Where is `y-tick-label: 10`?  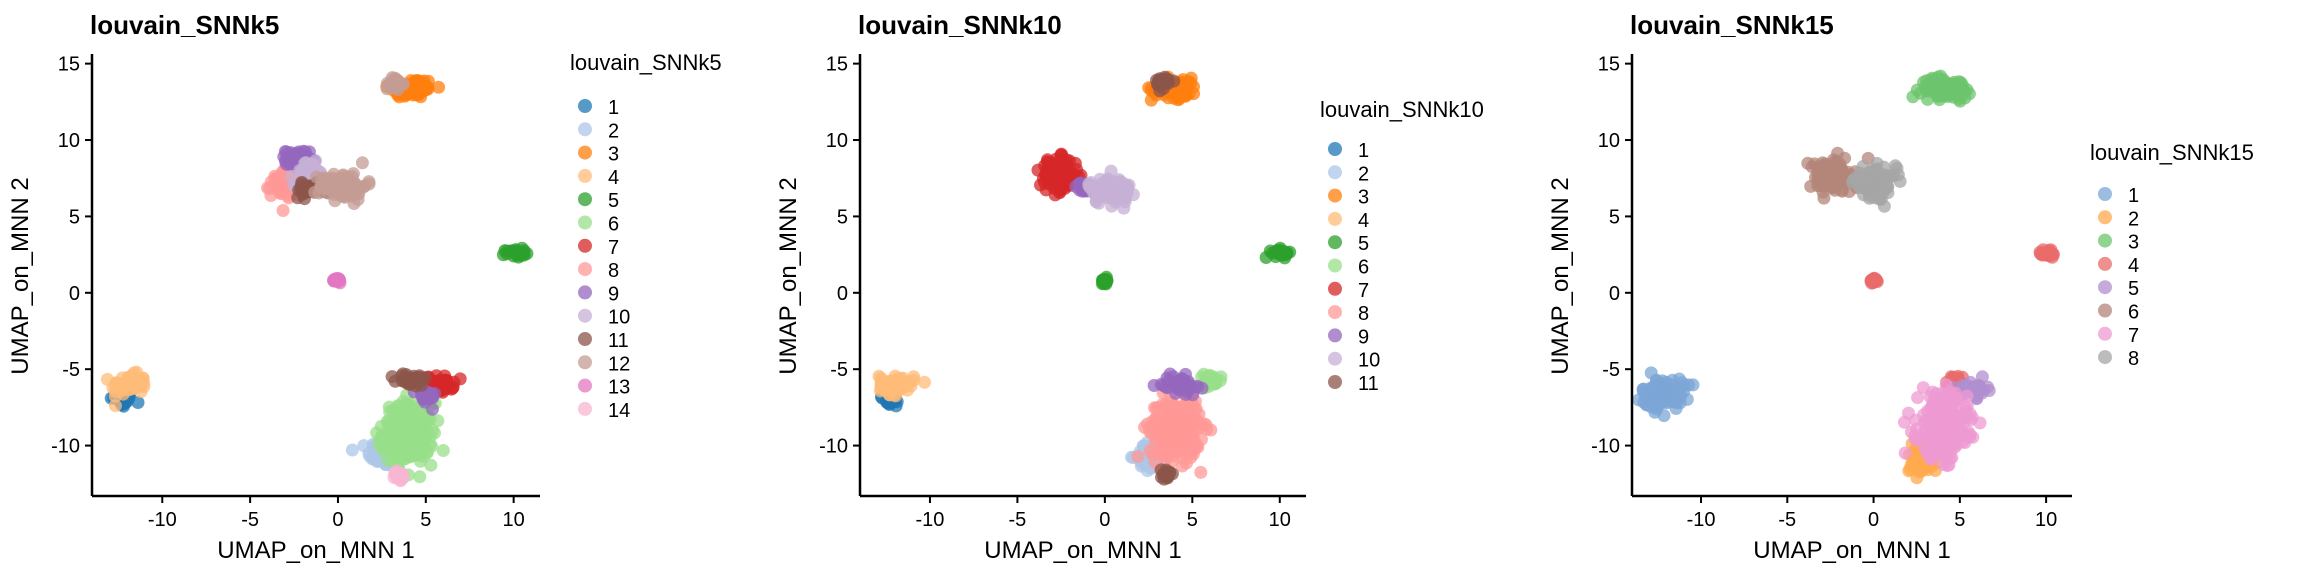
y-tick-label: 10 is located at coordinates (1609, 141).